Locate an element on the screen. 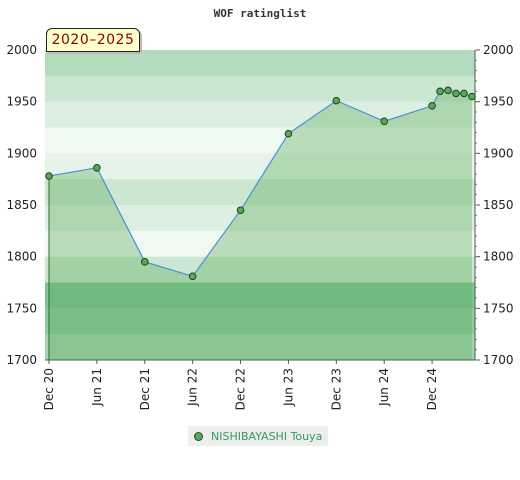 This screenshot has height=480, width=520. y-tick-label-right: 1800 is located at coordinates (498, 257).